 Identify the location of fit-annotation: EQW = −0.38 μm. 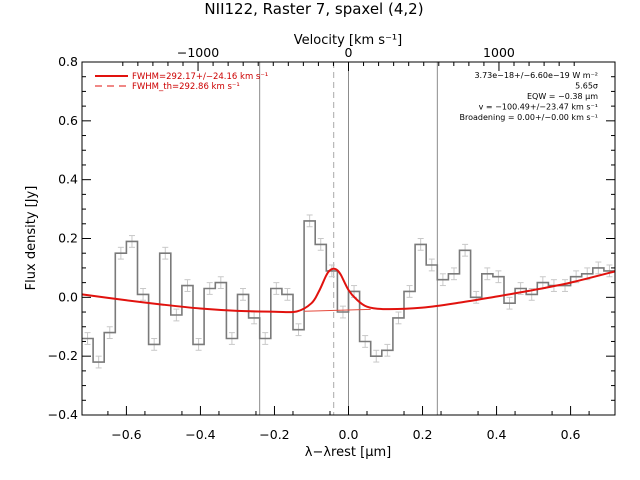
(562, 96).